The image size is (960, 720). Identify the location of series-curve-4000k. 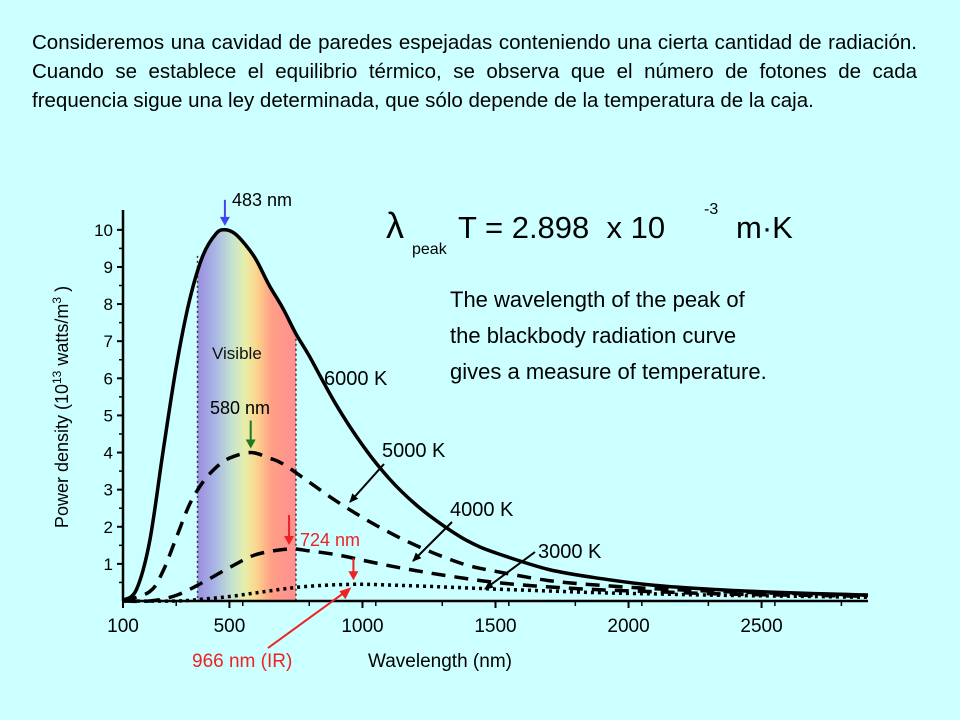
(495, 575).